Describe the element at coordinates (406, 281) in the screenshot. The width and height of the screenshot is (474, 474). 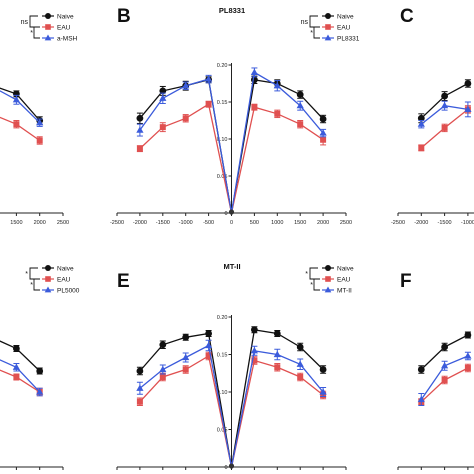
I see `panel-label: F` at that location.